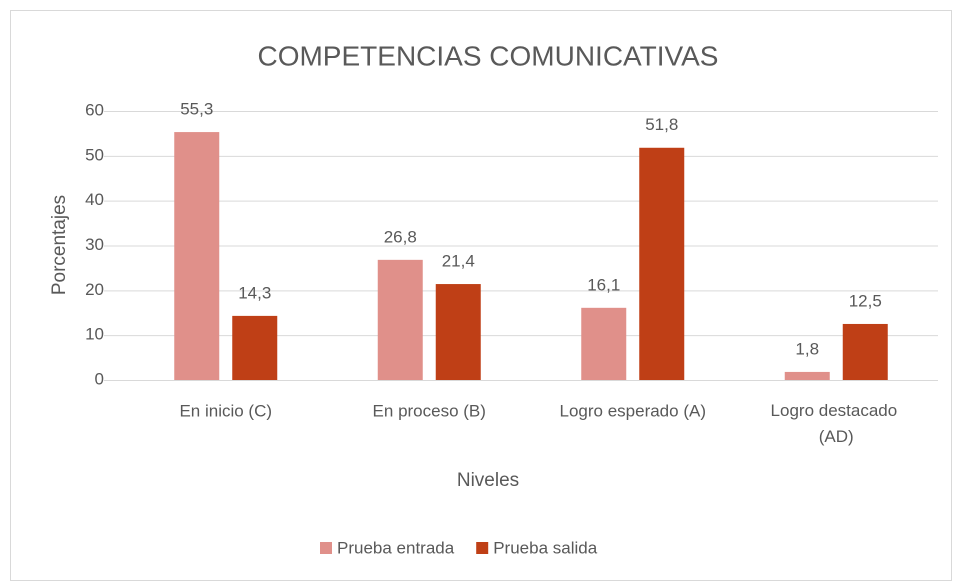 This screenshot has width=953, height=587. Describe the element at coordinates (661, 124) in the screenshot. I see `data-label: 51,8` at that location.